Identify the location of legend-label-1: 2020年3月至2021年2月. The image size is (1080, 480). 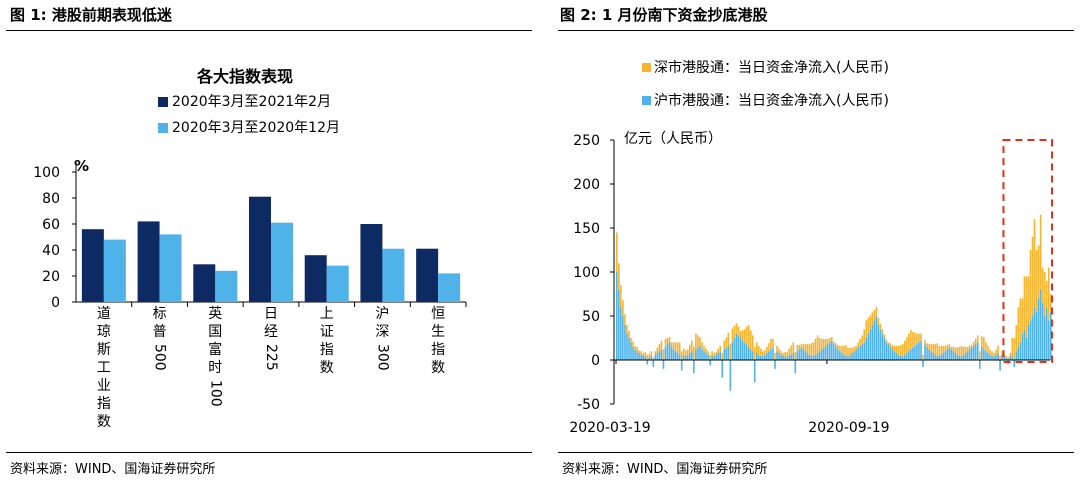
(251, 102).